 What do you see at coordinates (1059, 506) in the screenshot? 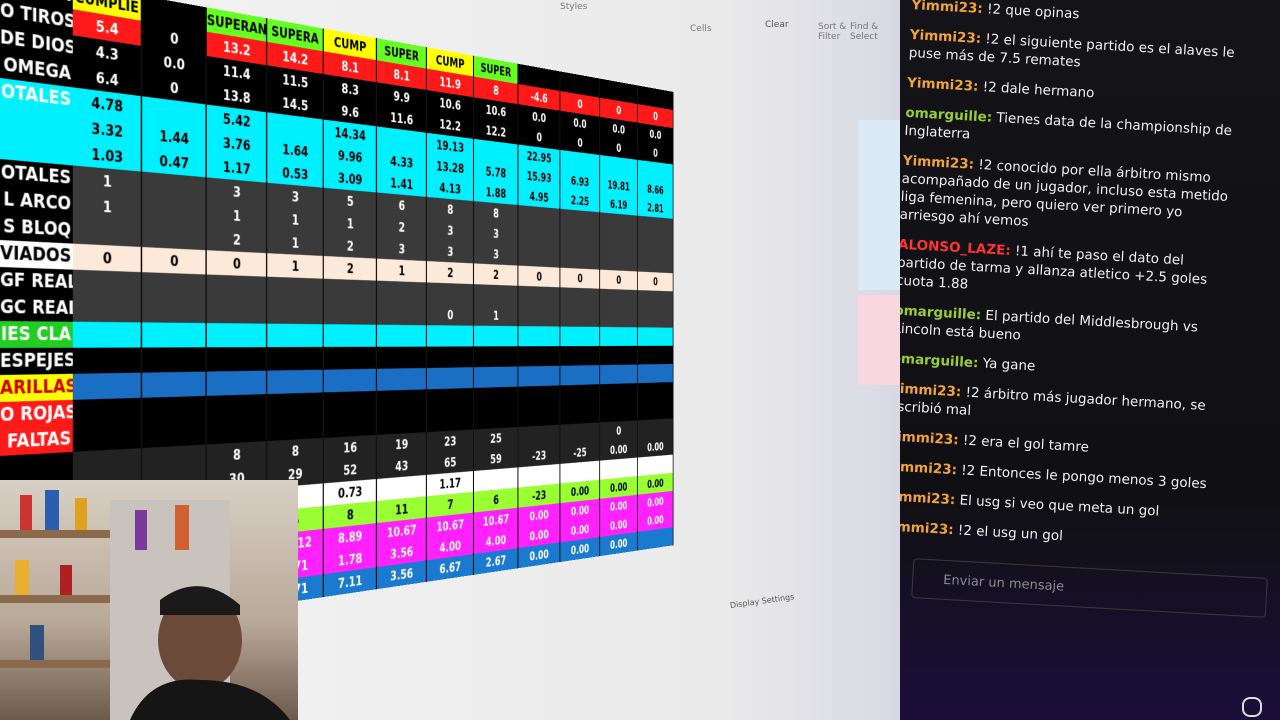
I see `chat-text: El usg si veo que meta un gol` at bounding box center [1059, 506].